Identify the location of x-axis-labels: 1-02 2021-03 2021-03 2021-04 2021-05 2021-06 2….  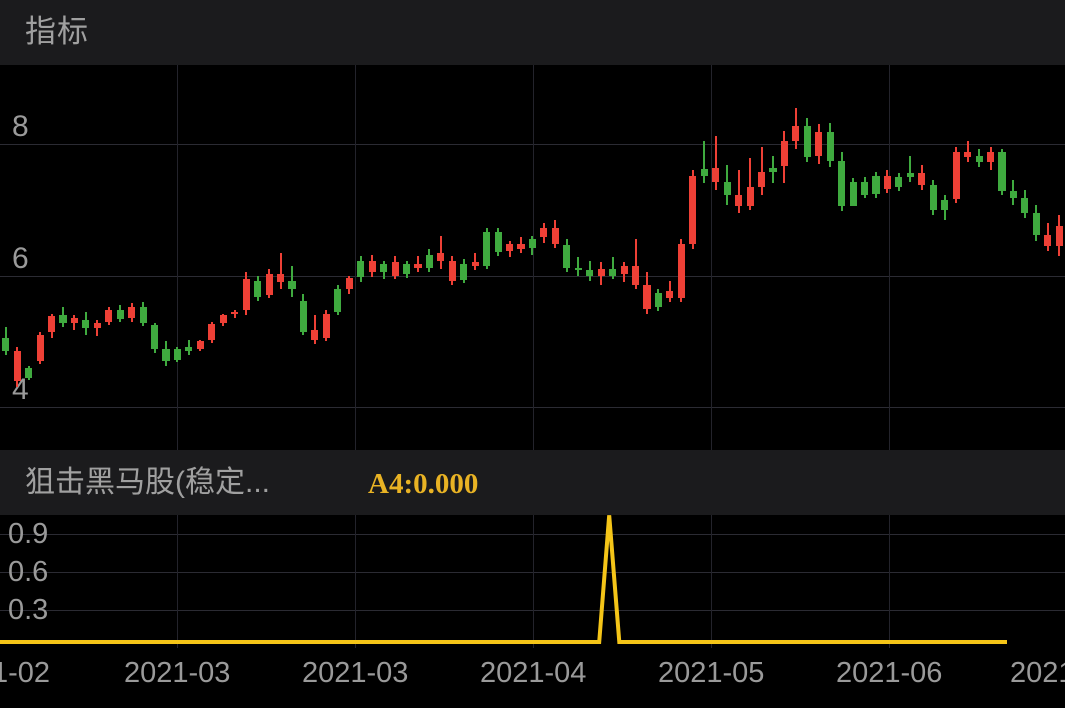
(532, 678).